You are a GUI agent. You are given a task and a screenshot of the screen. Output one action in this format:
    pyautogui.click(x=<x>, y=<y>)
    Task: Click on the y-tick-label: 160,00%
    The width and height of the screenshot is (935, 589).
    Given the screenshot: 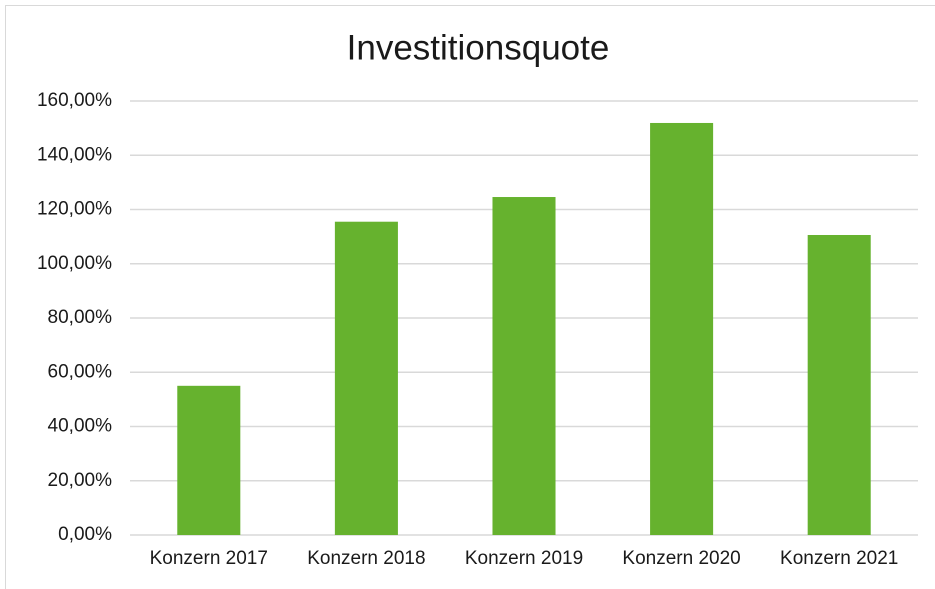 What is the action you would take?
    pyautogui.click(x=74, y=100)
    